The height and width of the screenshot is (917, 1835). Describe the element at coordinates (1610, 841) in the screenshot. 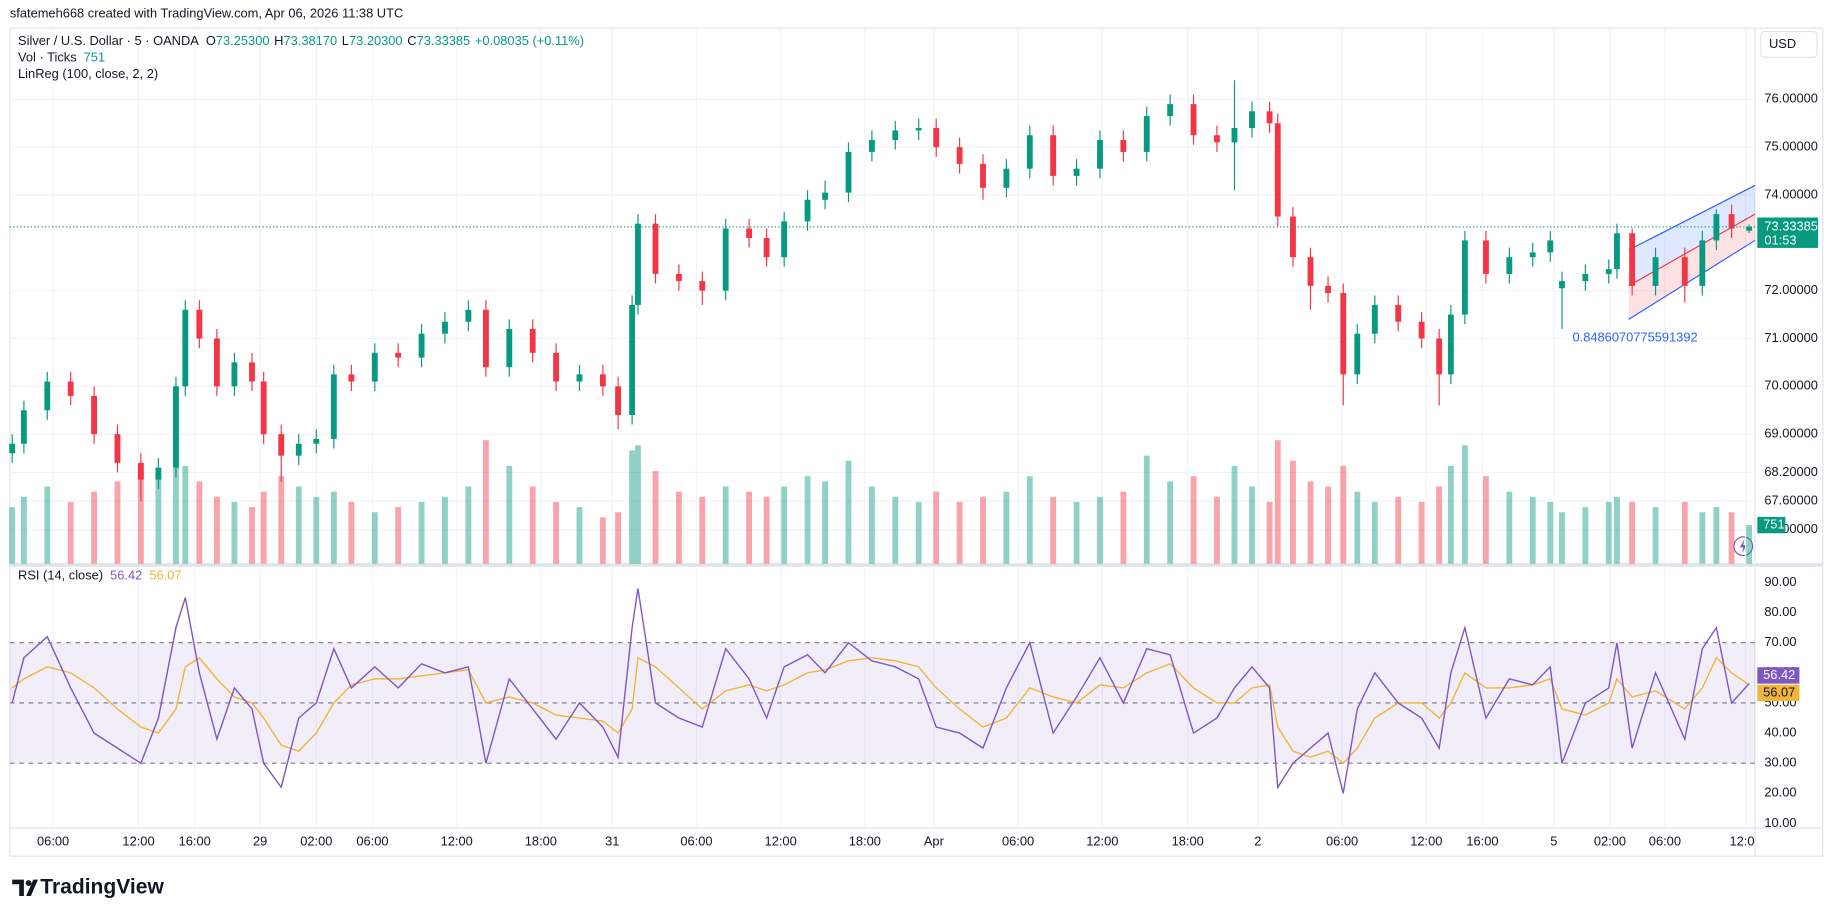

I see `x-tick-label: 02:00` at that location.